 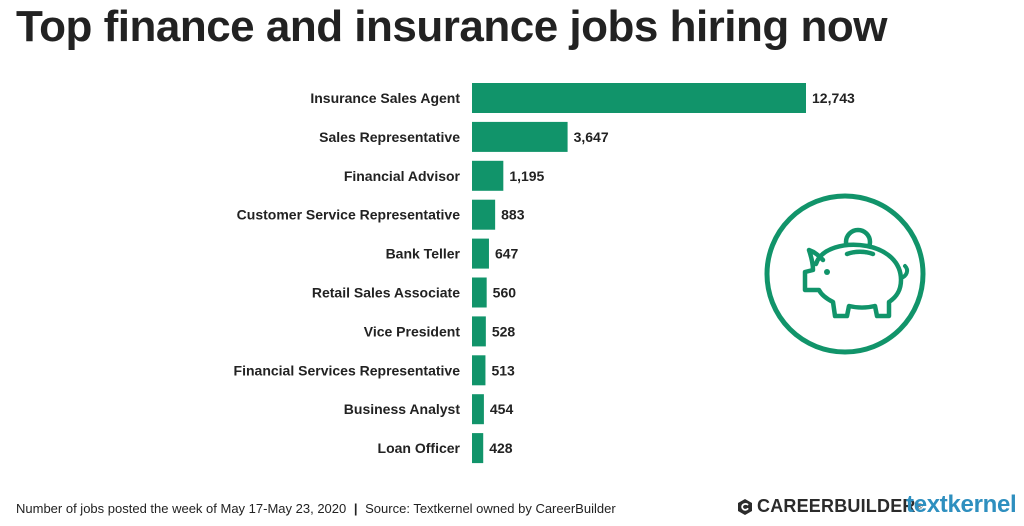 What do you see at coordinates (386, 293) in the screenshot?
I see `category-label: Retail Sales Associate` at bounding box center [386, 293].